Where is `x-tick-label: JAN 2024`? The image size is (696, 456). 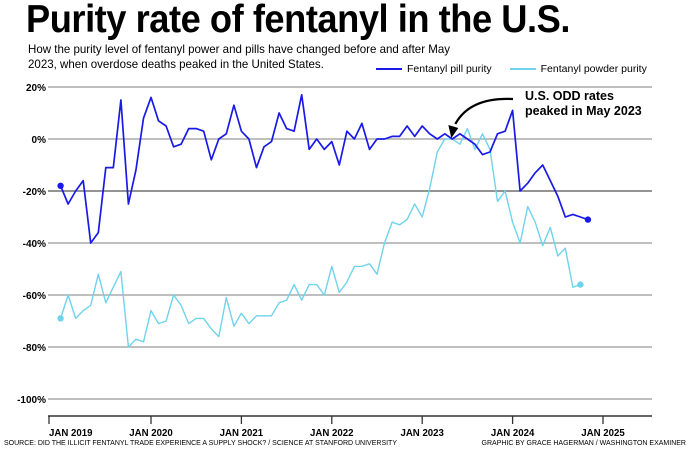 x-tick-label: JAN 2024 is located at coordinates (513, 433).